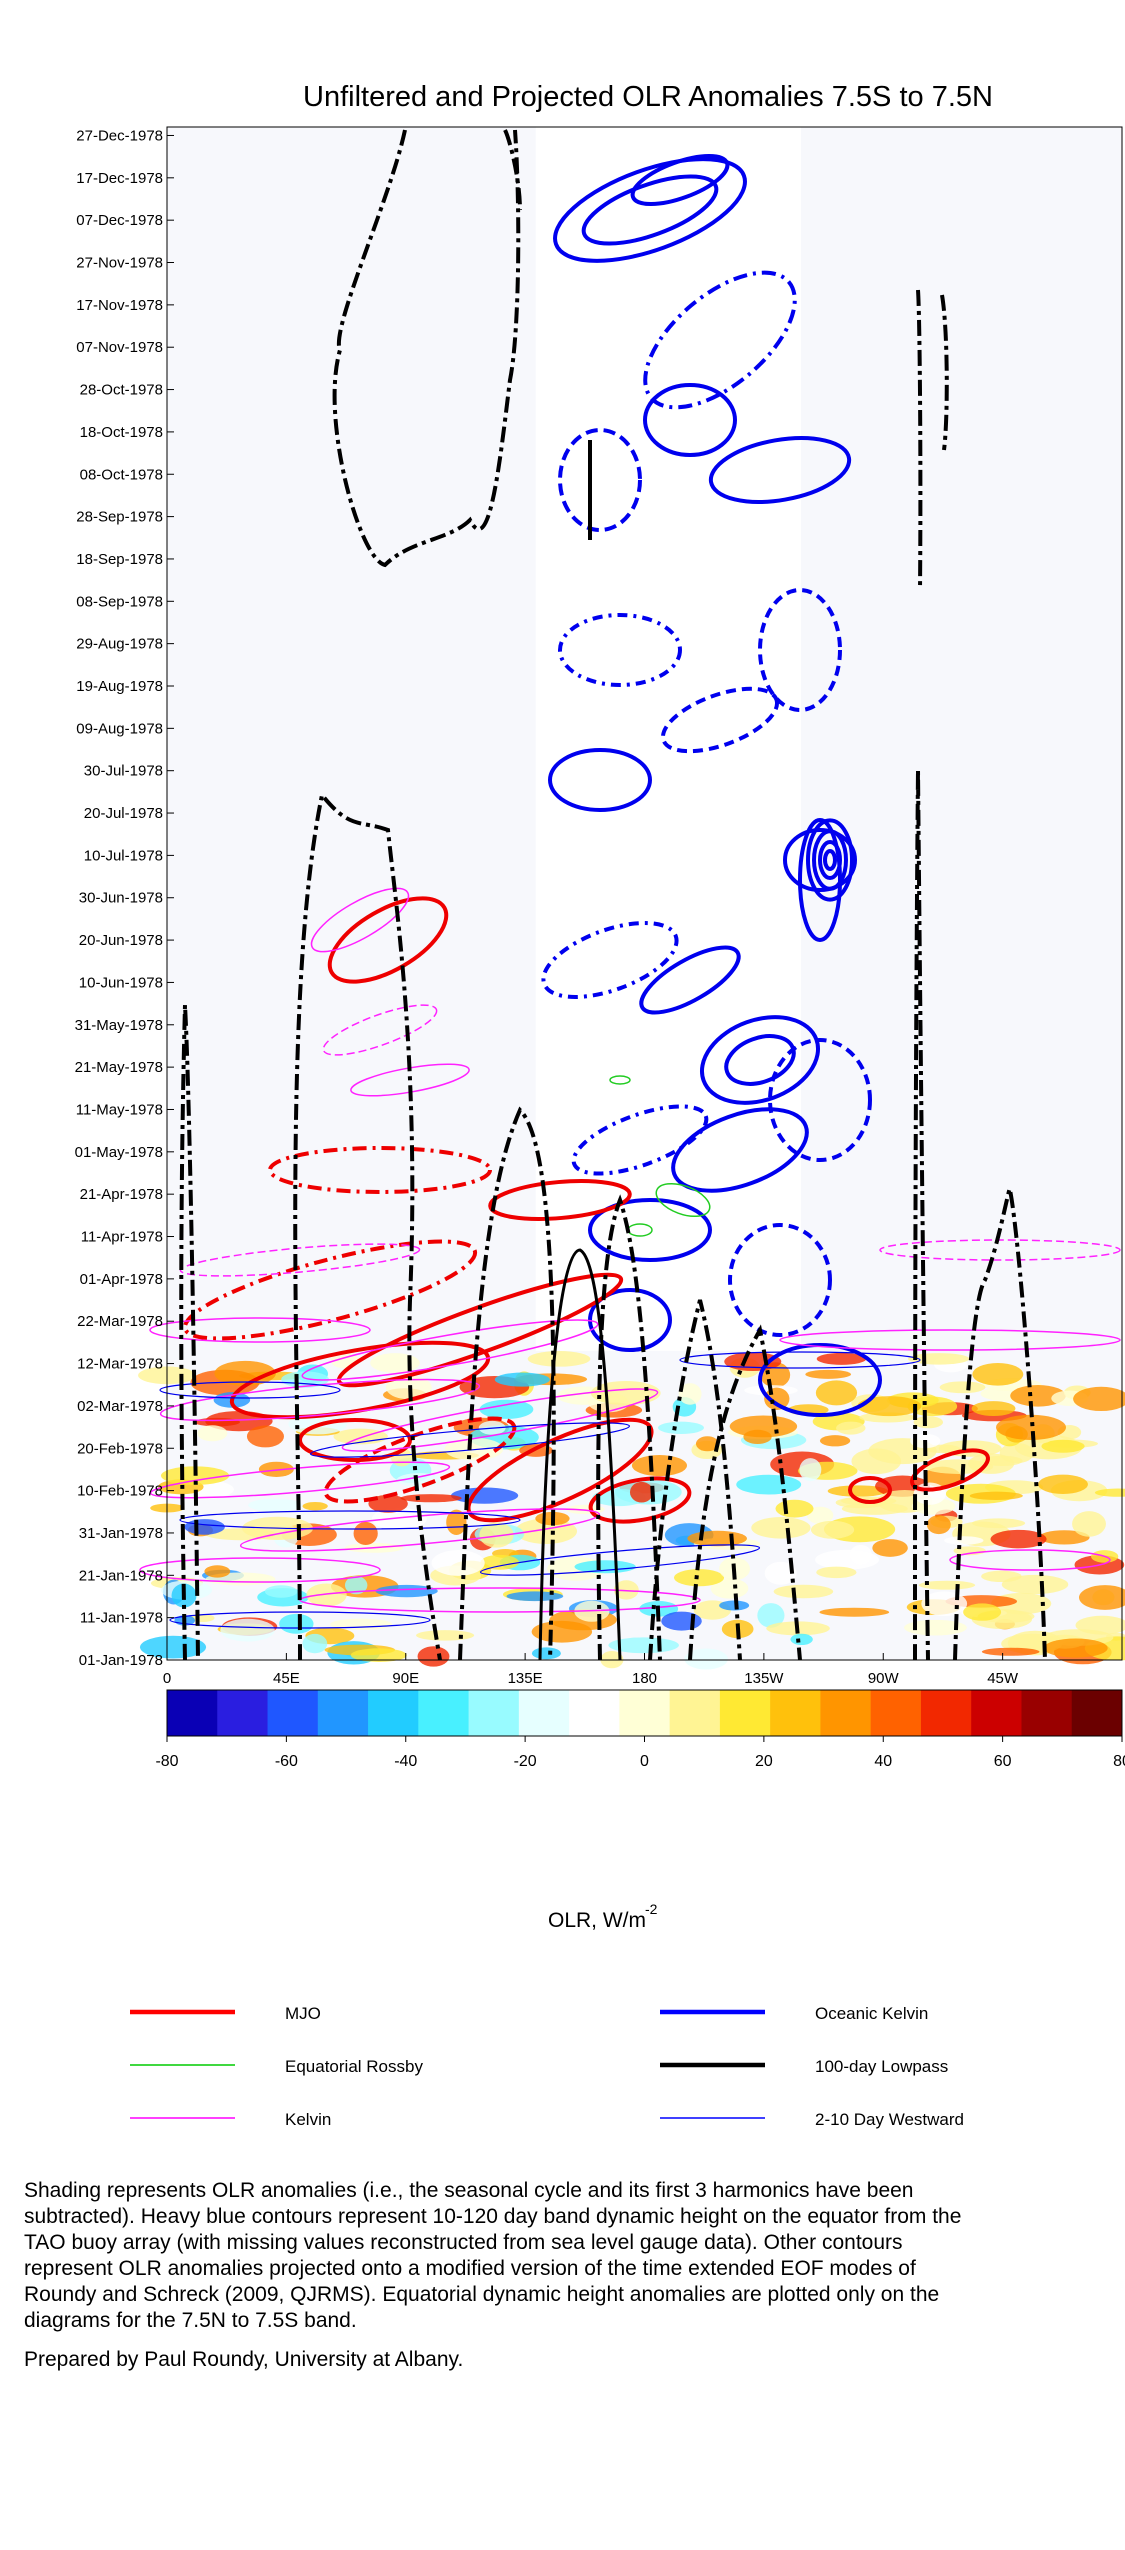  What do you see at coordinates (121, 940) in the screenshot?
I see `y-tick-label: 20-Jun-1978` at bounding box center [121, 940].